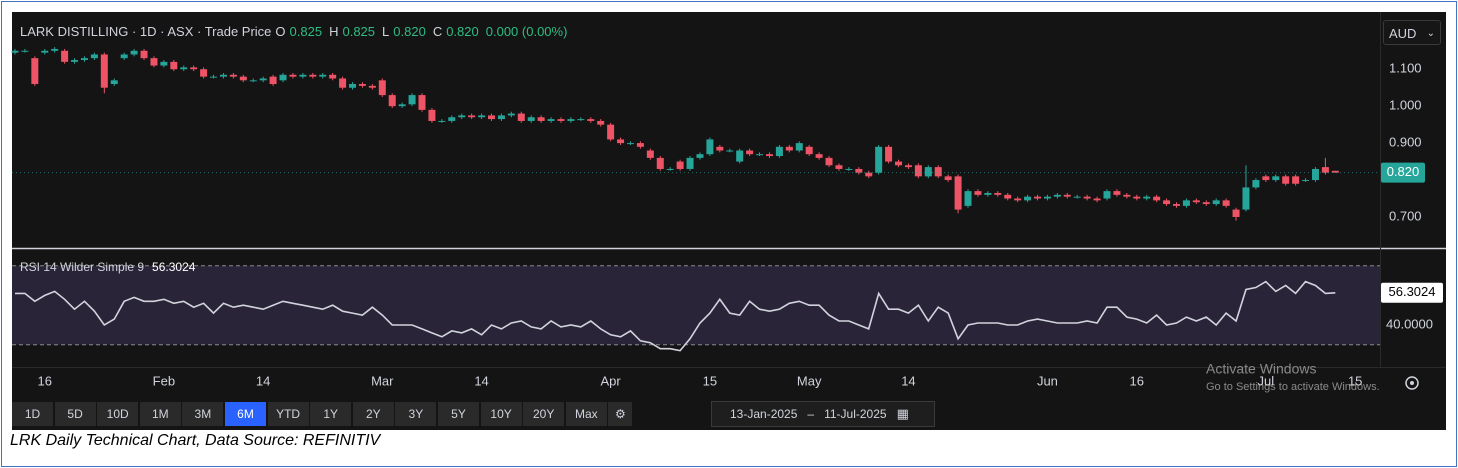 This screenshot has width=1458, height=468. What do you see at coordinates (32, 414) in the screenshot?
I see `range-button: 1D` at bounding box center [32, 414].